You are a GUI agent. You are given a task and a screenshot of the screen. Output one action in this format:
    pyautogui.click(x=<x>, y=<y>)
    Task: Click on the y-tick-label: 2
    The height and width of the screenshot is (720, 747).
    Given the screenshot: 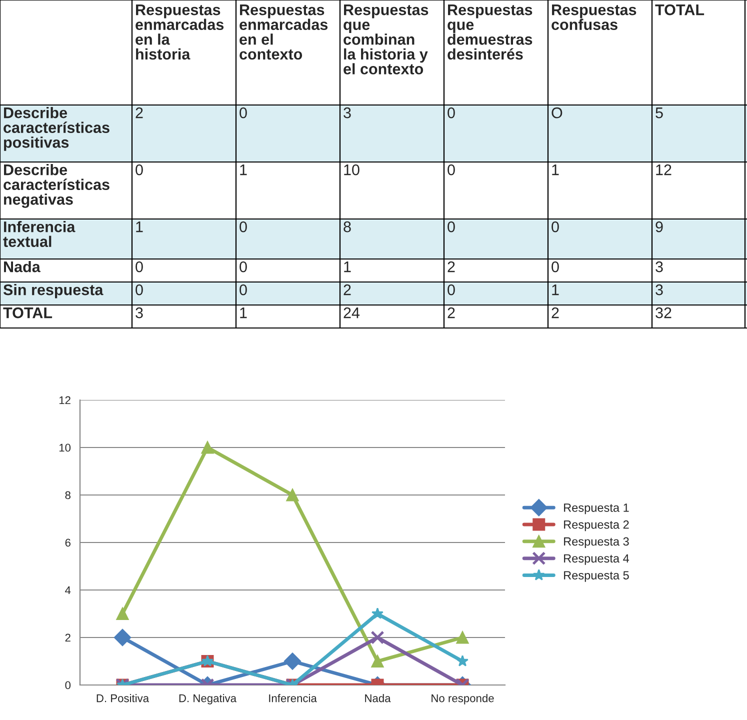 What is the action you would take?
    pyautogui.click(x=67, y=638)
    